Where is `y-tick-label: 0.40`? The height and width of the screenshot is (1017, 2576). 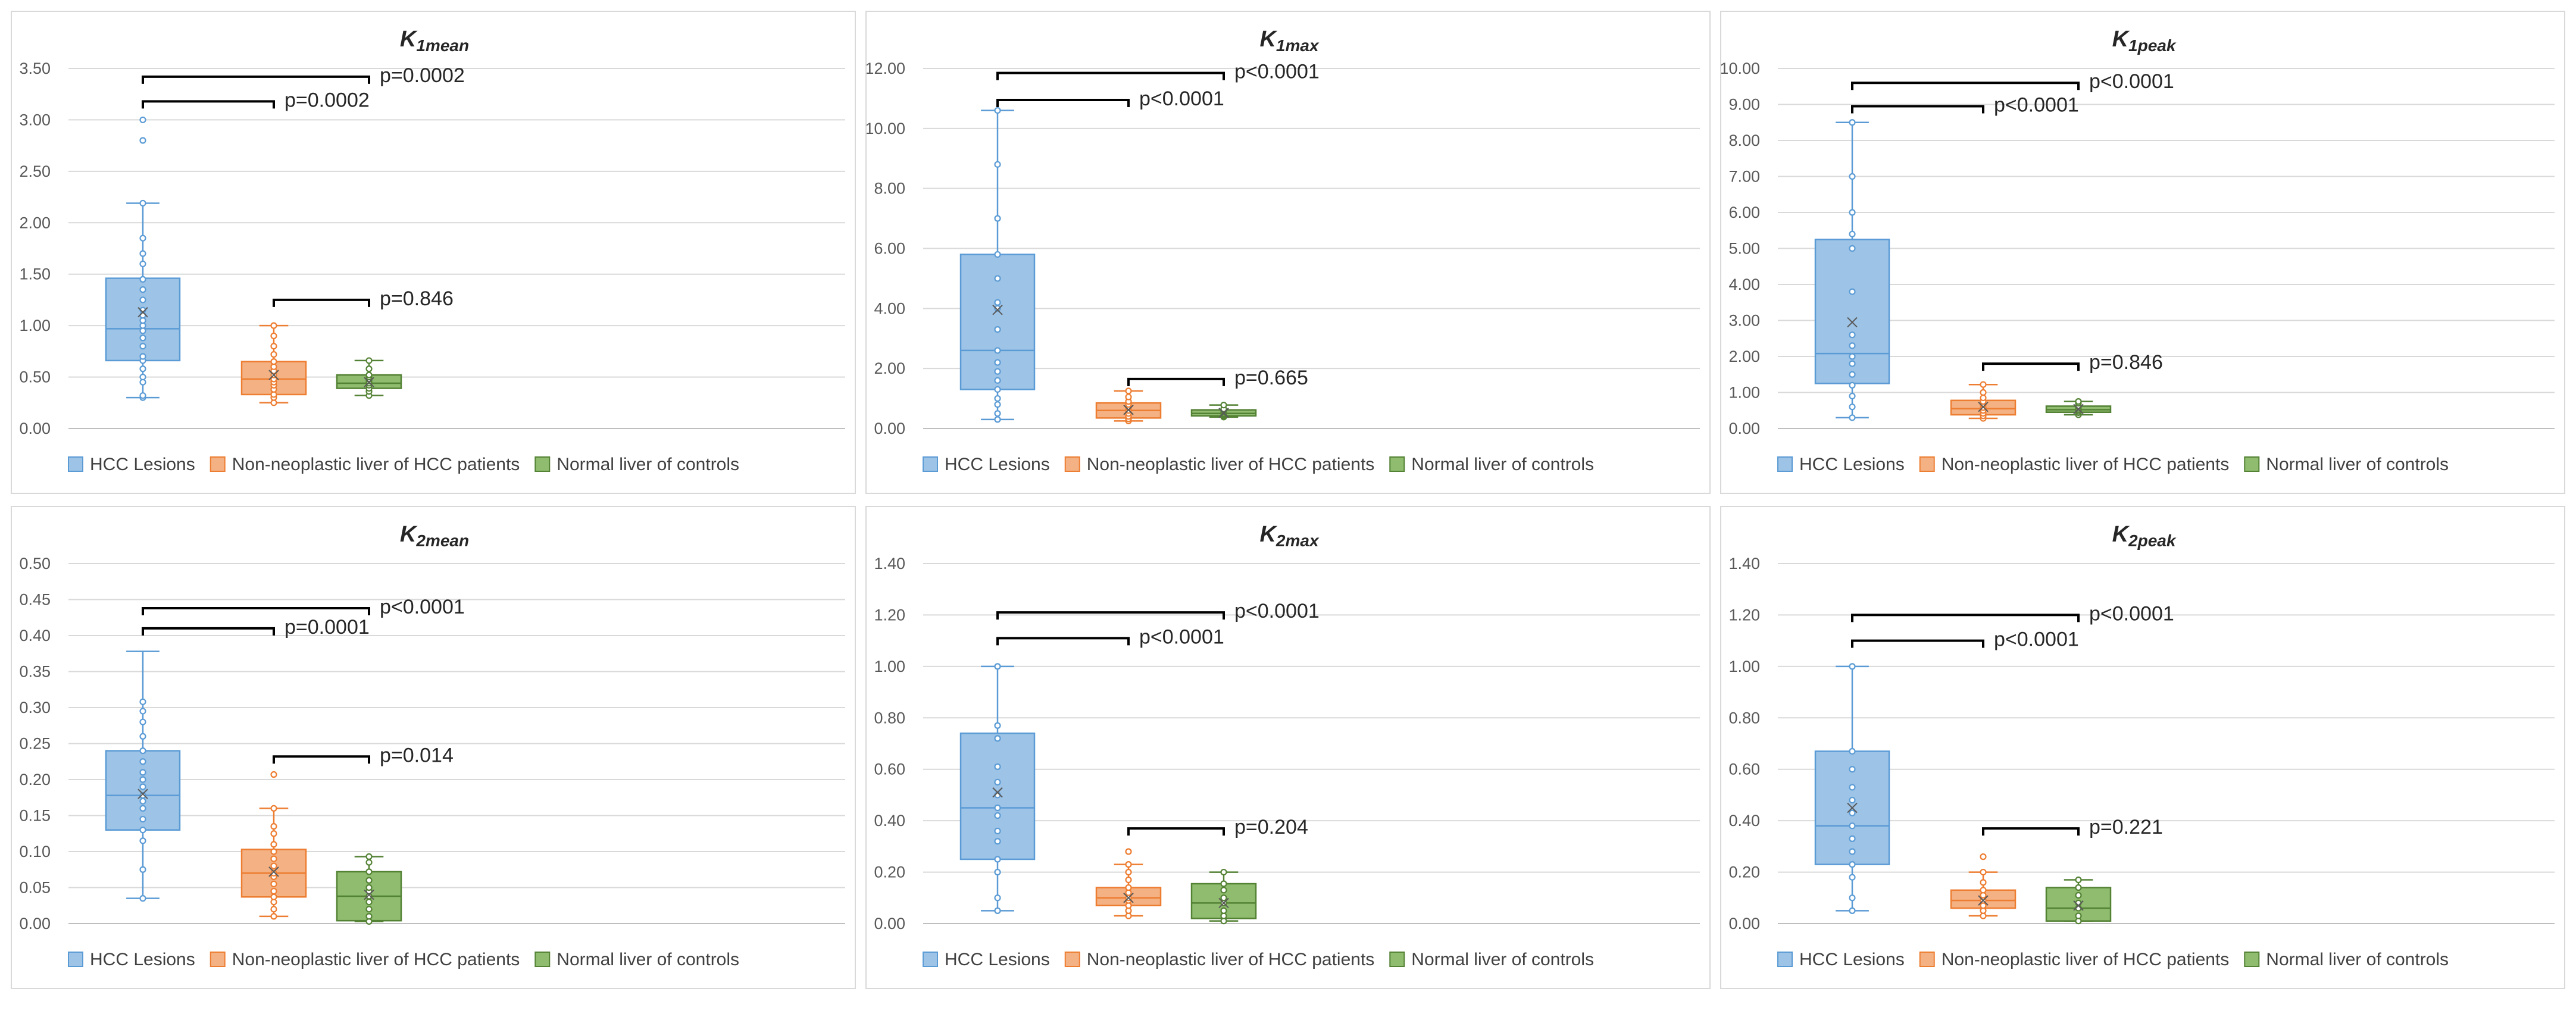
y-tick-label: 0.40 is located at coordinates (1744, 821).